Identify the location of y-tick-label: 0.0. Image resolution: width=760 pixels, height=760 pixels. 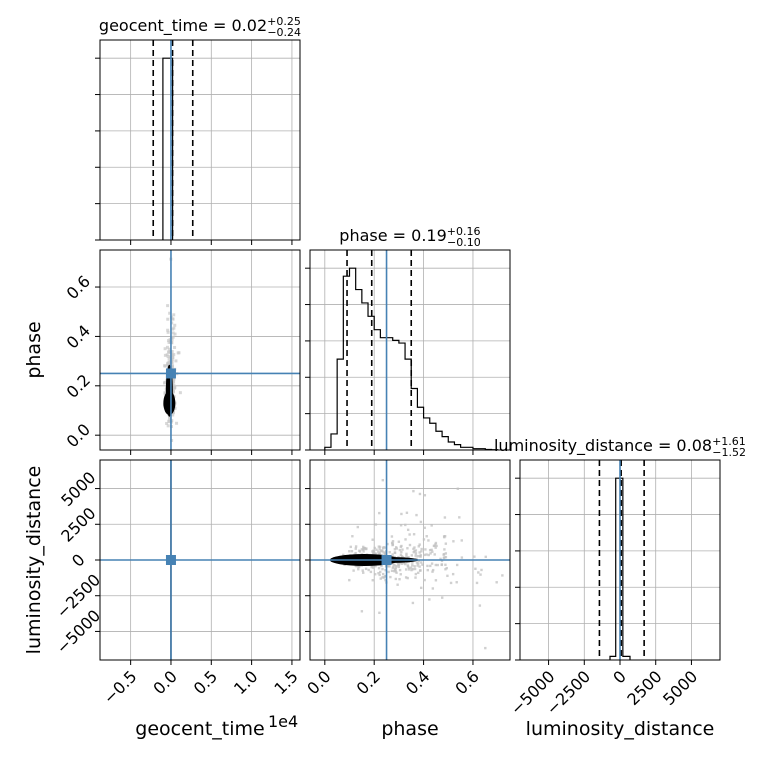
(78, 435).